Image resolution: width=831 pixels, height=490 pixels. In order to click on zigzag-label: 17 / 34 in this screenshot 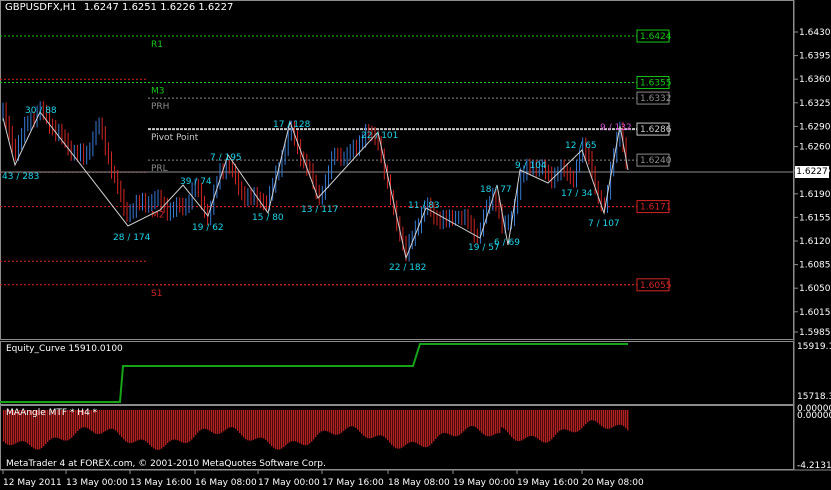, I will do `click(577, 194)`.